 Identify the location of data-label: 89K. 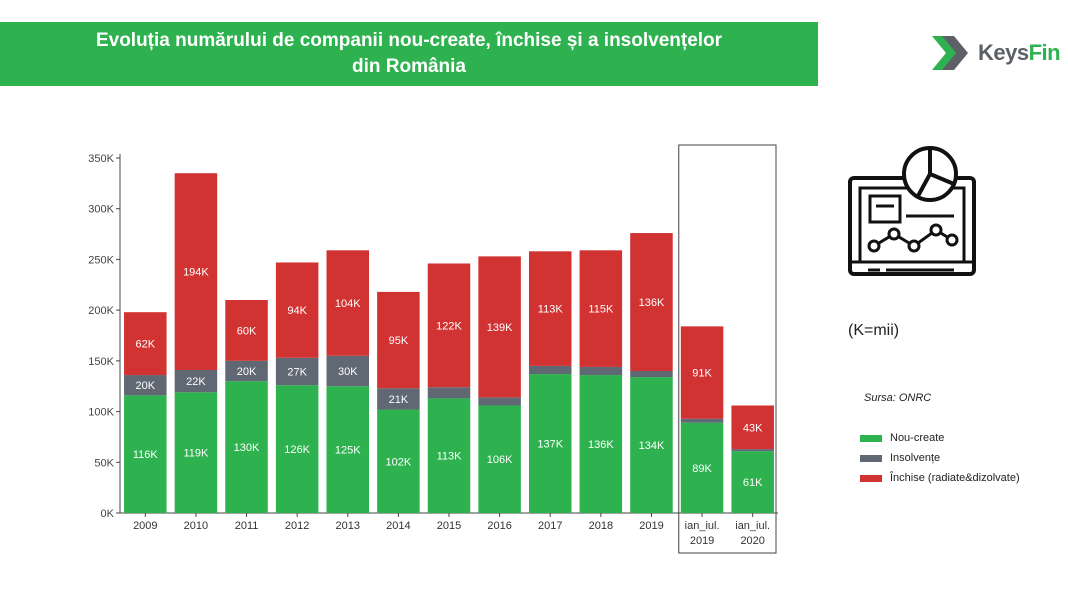
(702, 469).